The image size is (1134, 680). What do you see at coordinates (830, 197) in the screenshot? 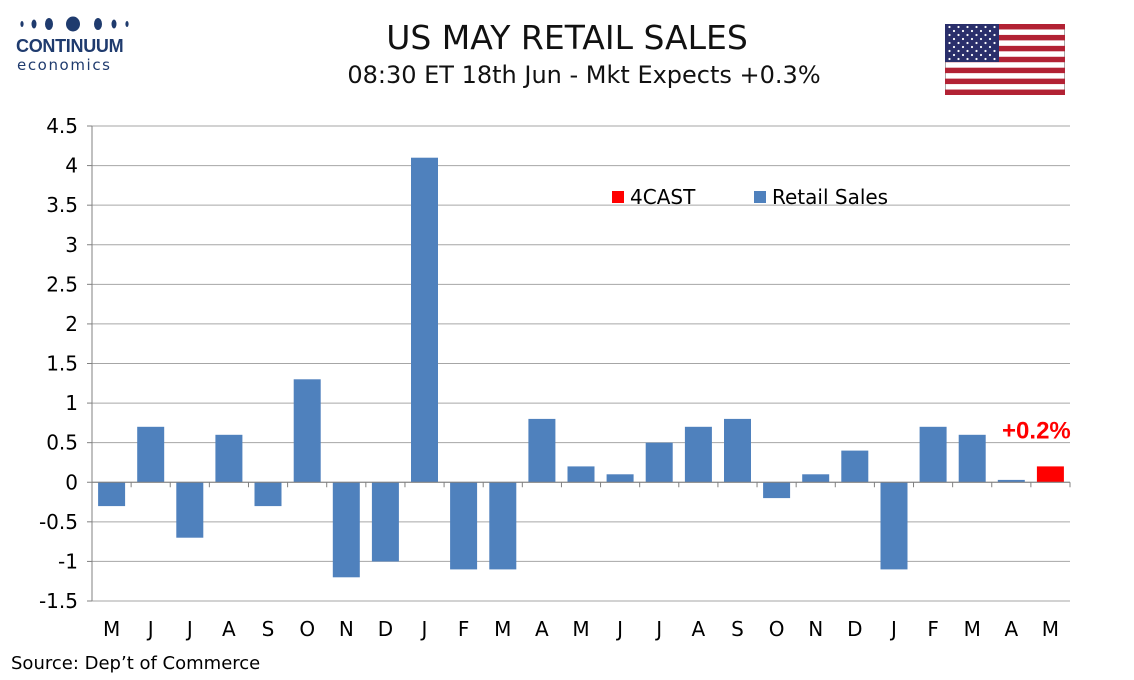
I see `legend-label: Retail Sales` at bounding box center [830, 197].